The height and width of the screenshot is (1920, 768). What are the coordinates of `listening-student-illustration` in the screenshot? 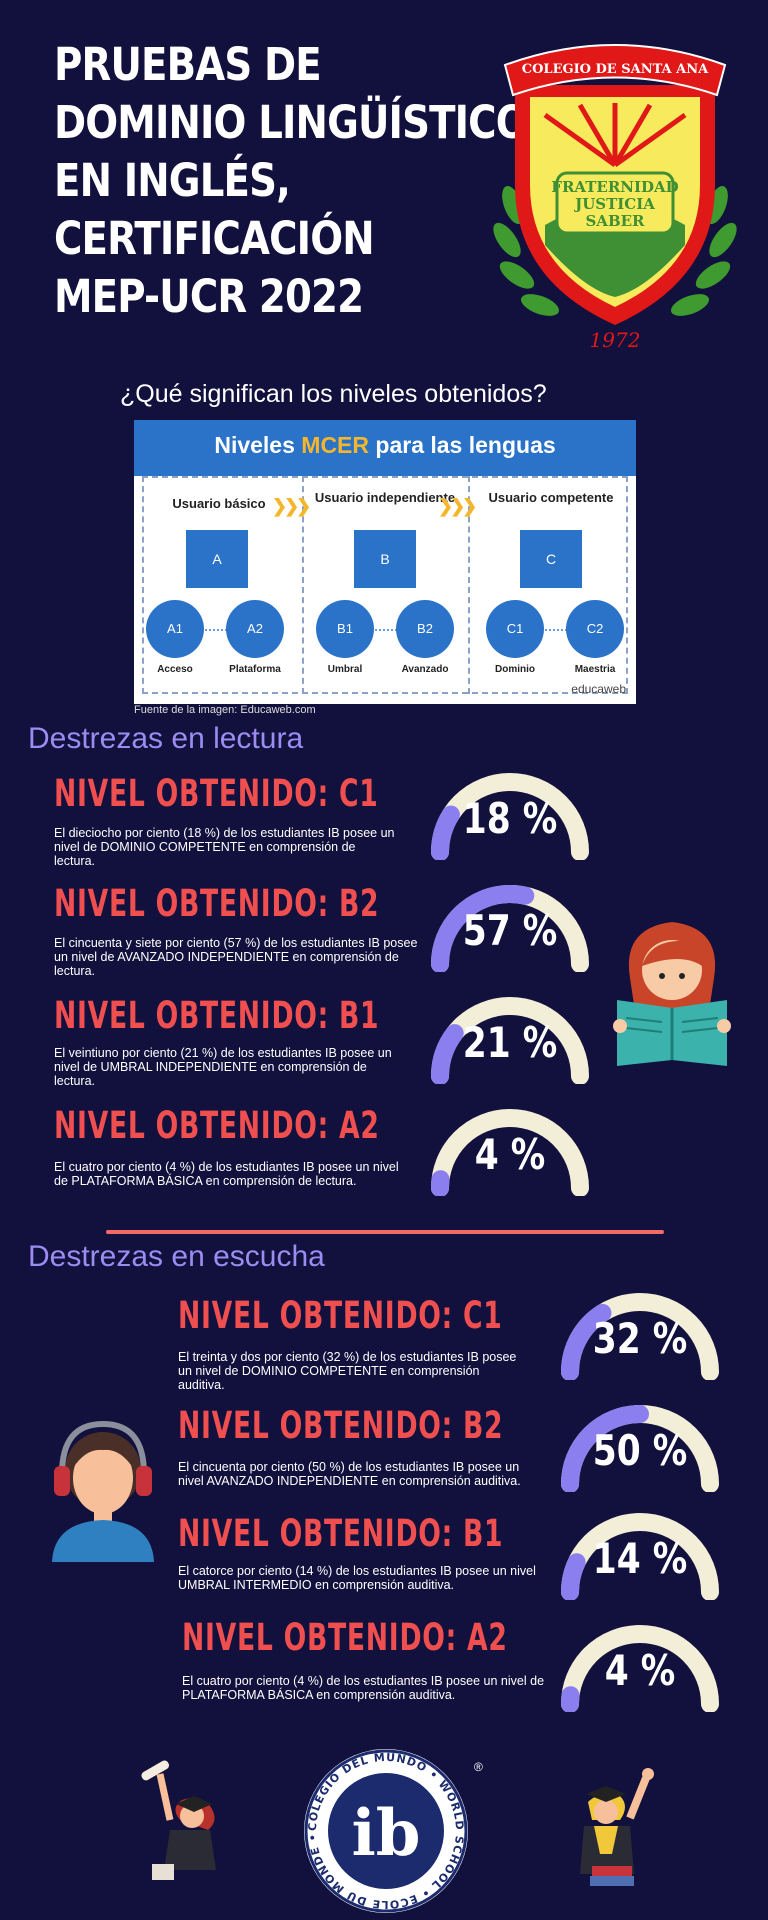 It's located at (103, 1491).